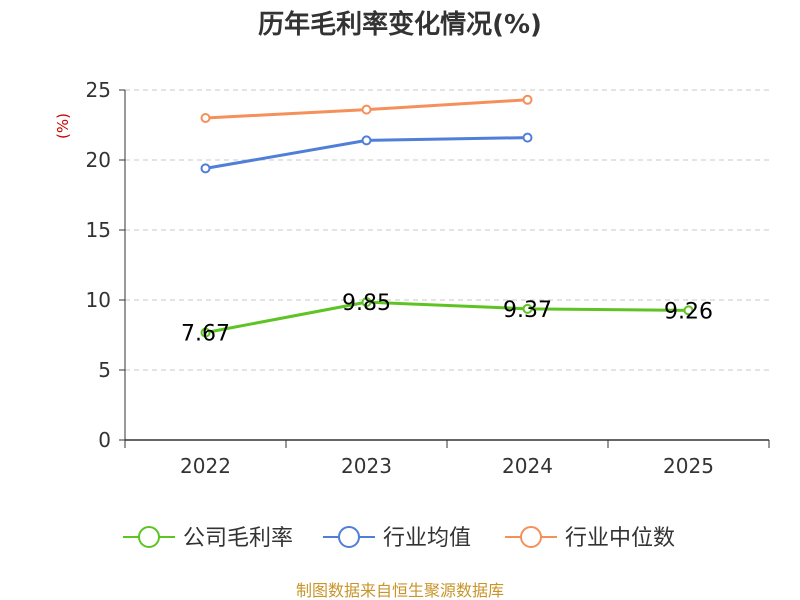 This screenshot has height=600, width=800. I want to click on y-tick-label: 15, so click(98, 230).